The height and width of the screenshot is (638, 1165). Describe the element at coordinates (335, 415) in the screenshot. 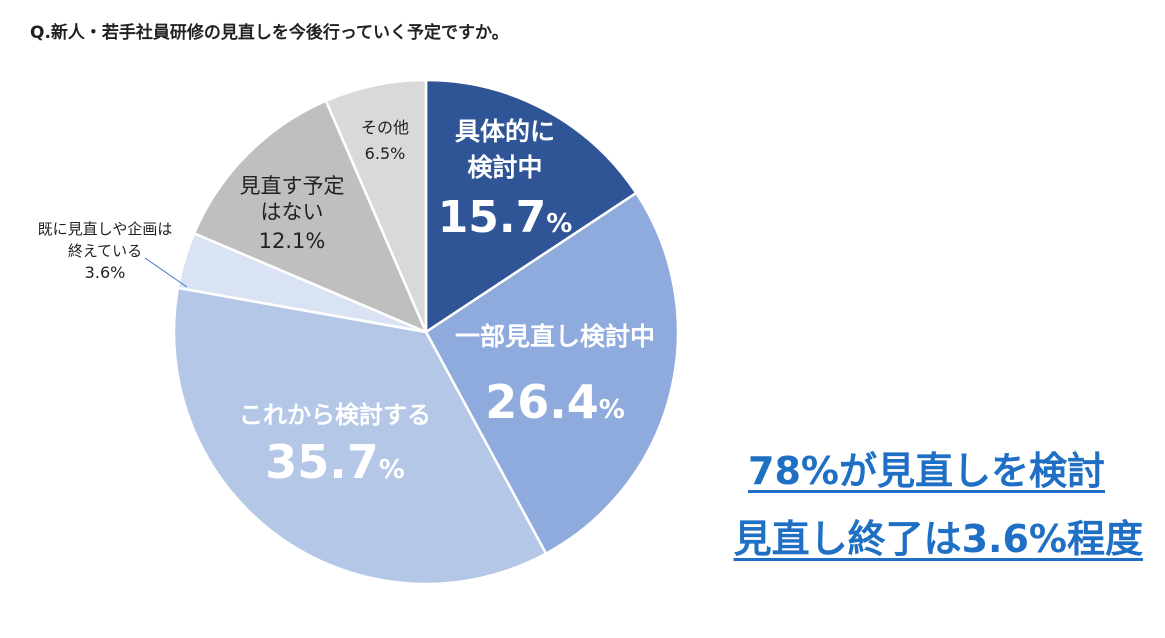

I see `slice-label-3-line-1: これから検討する` at that location.